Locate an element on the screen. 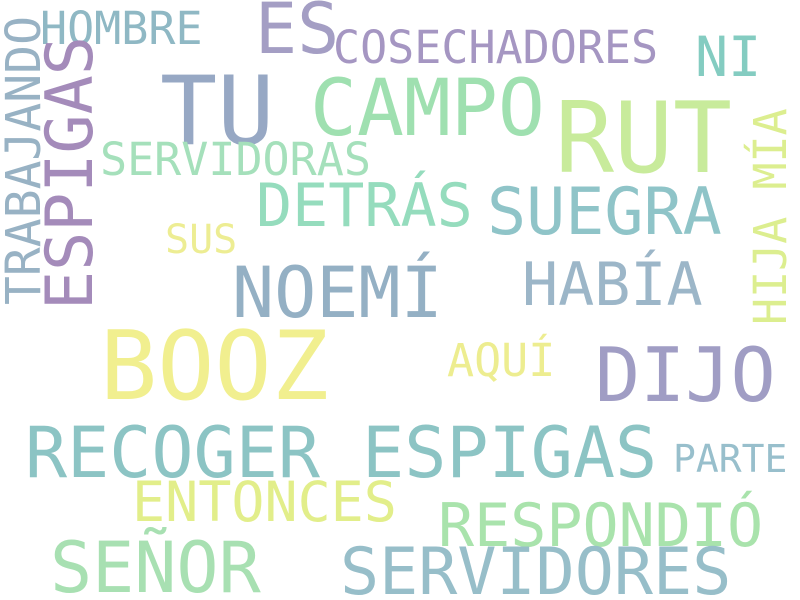 The width and height of the screenshot is (800, 600). word-rut: RUT is located at coordinates (644, 139).